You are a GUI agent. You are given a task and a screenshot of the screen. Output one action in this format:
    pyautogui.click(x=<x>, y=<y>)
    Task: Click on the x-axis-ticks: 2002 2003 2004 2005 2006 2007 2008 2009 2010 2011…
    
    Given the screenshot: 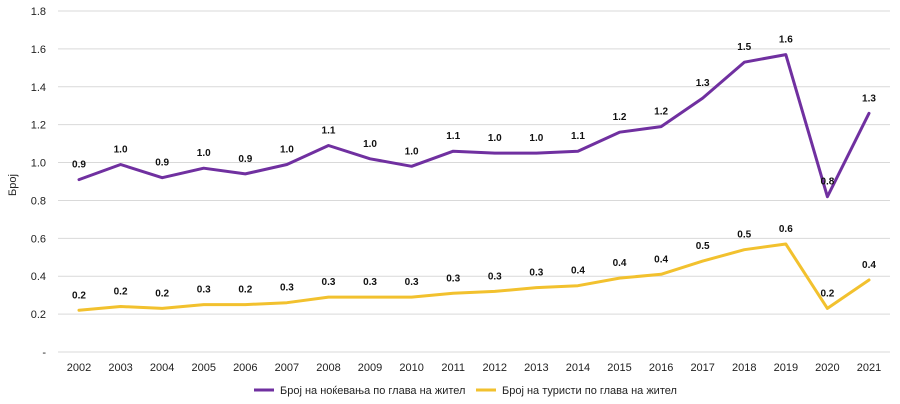 What is the action you would take?
    pyautogui.click(x=474, y=368)
    